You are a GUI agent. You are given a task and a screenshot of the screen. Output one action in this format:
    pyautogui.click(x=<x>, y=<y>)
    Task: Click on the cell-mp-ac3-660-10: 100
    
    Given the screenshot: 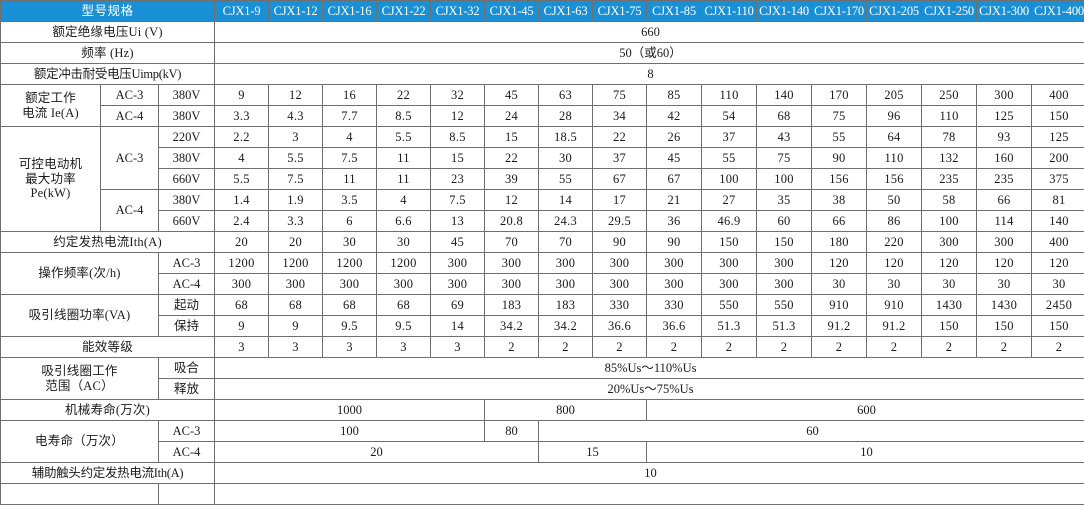 What is the action you would take?
    pyautogui.click(x=784, y=179)
    